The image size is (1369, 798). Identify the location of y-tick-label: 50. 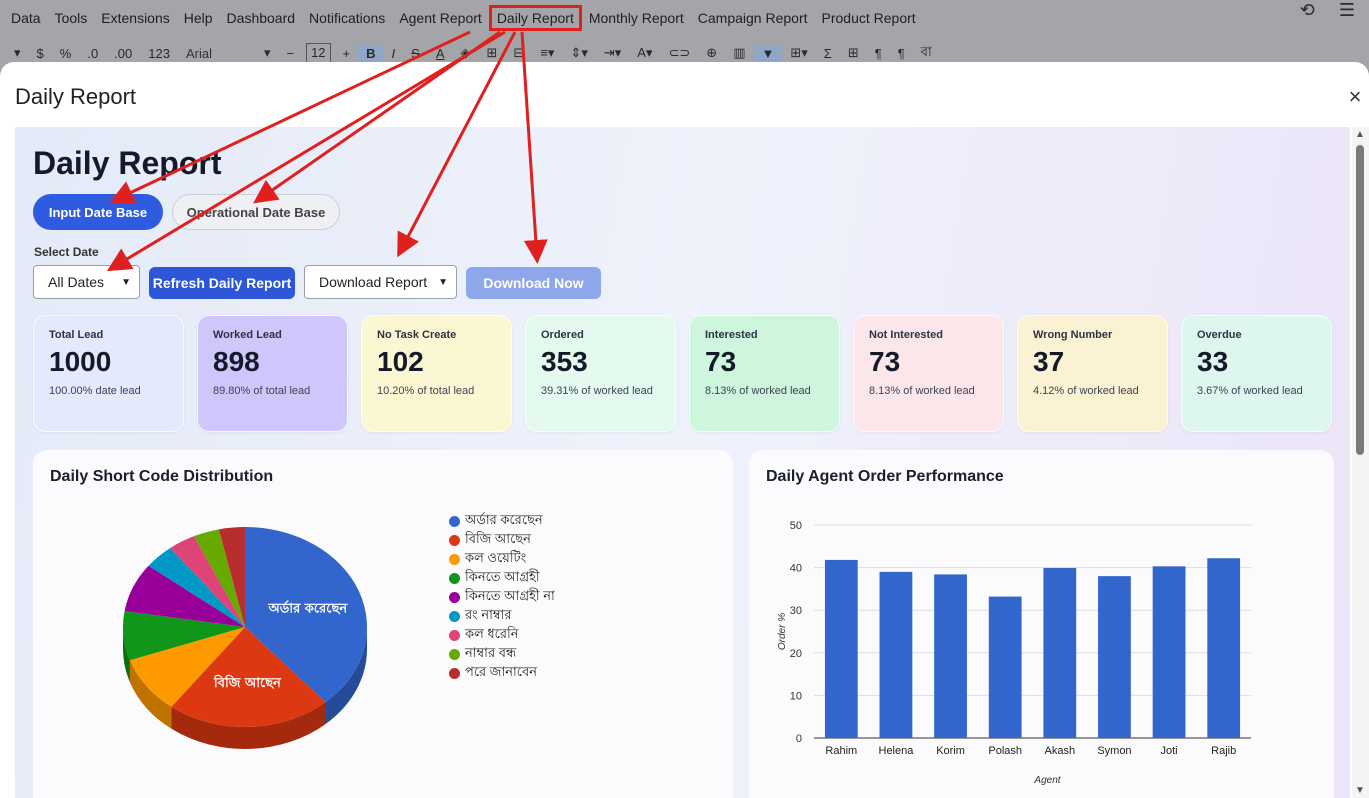
(796, 526).